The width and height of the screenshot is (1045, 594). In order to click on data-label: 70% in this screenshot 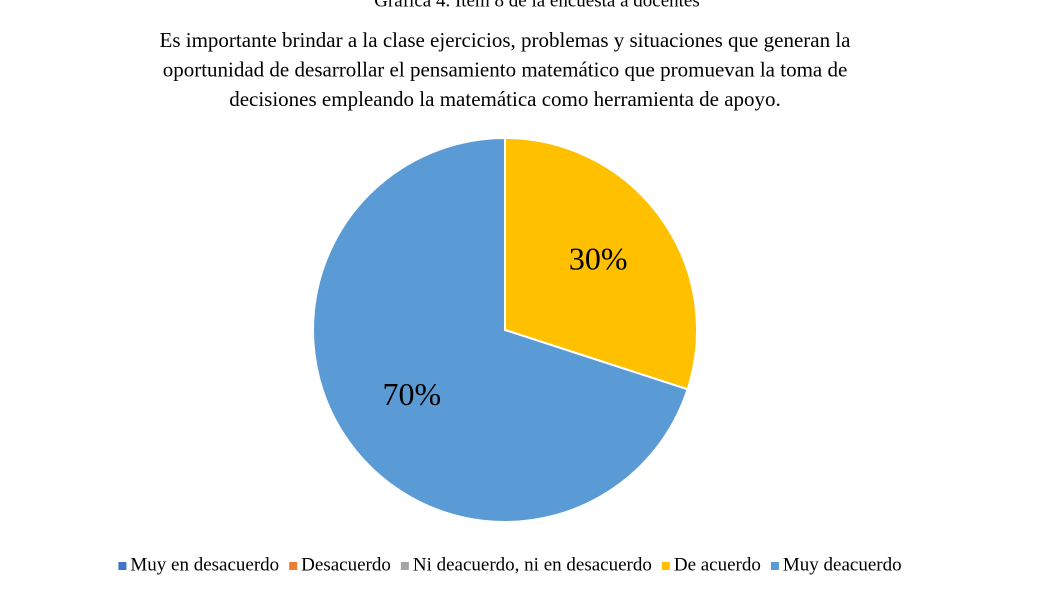, I will do `click(411, 394)`.